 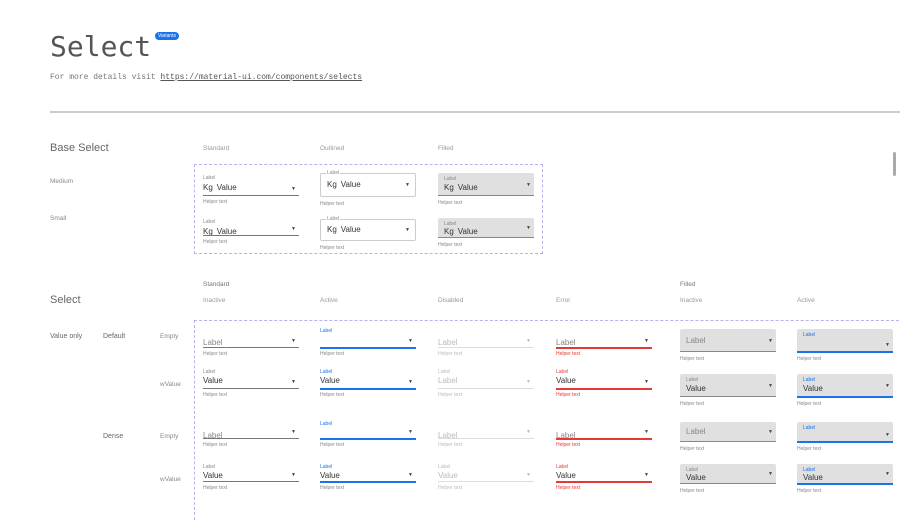 I want to click on base-select-heading: Base Select, so click(x=79, y=148).